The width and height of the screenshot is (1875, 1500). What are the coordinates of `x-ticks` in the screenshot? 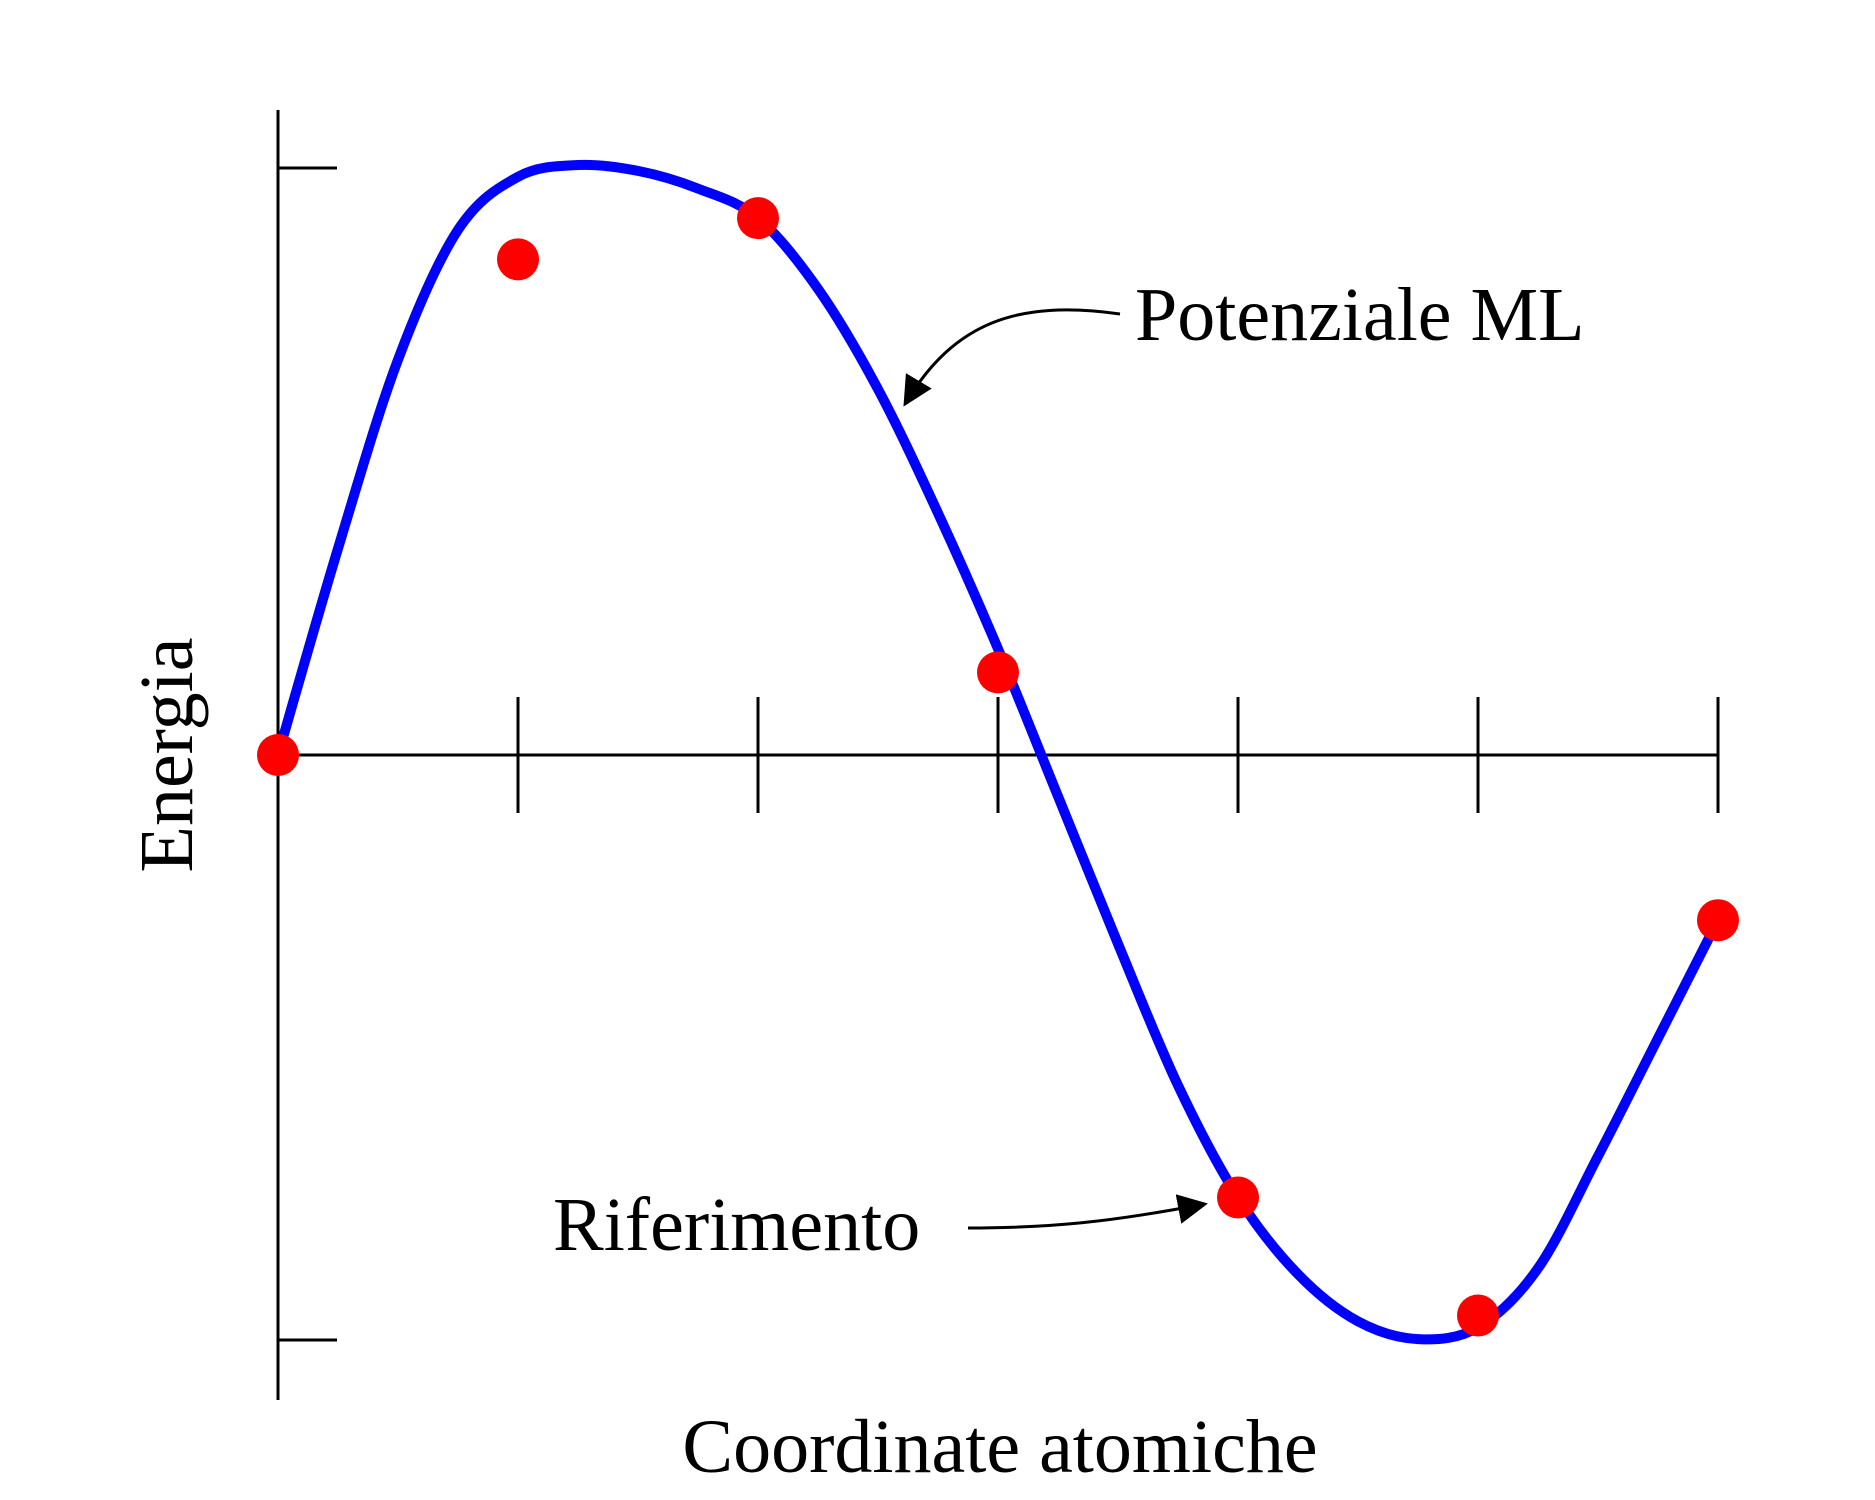 It's located at (1118, 755).